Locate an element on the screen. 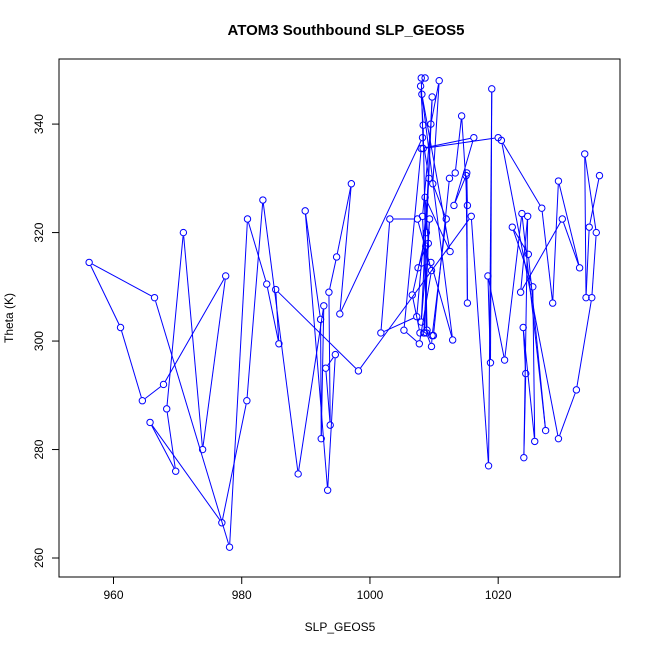 The height and width of the screenshot is (650, 650). x-tick-label: 1020 is located at coordinates (498, 595).